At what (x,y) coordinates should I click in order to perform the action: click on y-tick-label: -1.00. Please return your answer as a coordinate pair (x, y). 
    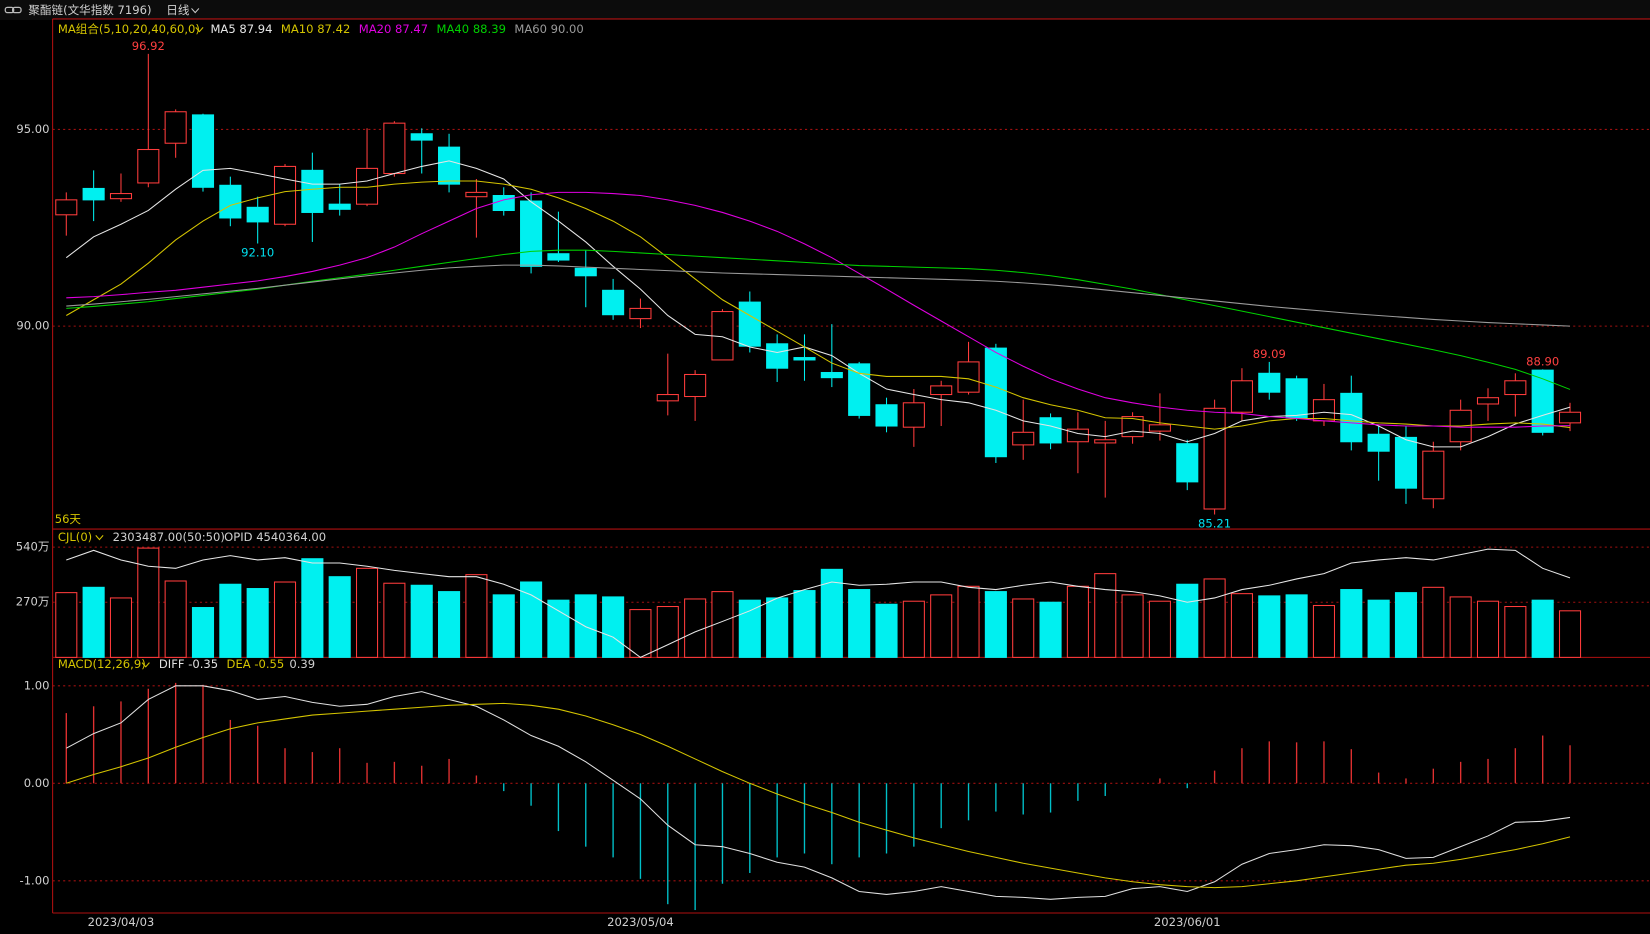
    Looking at the image, I should click on (35, 880).